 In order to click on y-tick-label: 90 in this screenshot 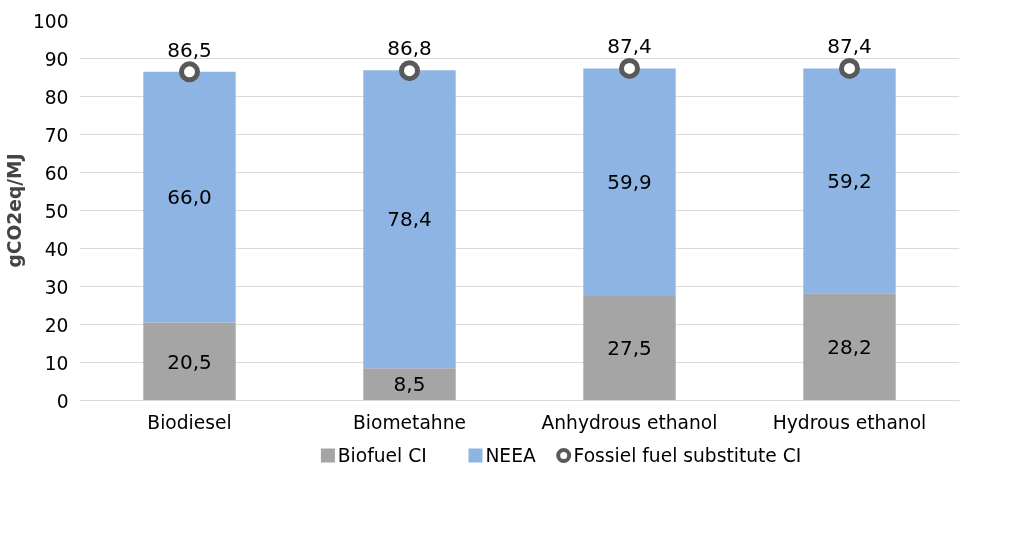, I will do `click(56, 59)`.